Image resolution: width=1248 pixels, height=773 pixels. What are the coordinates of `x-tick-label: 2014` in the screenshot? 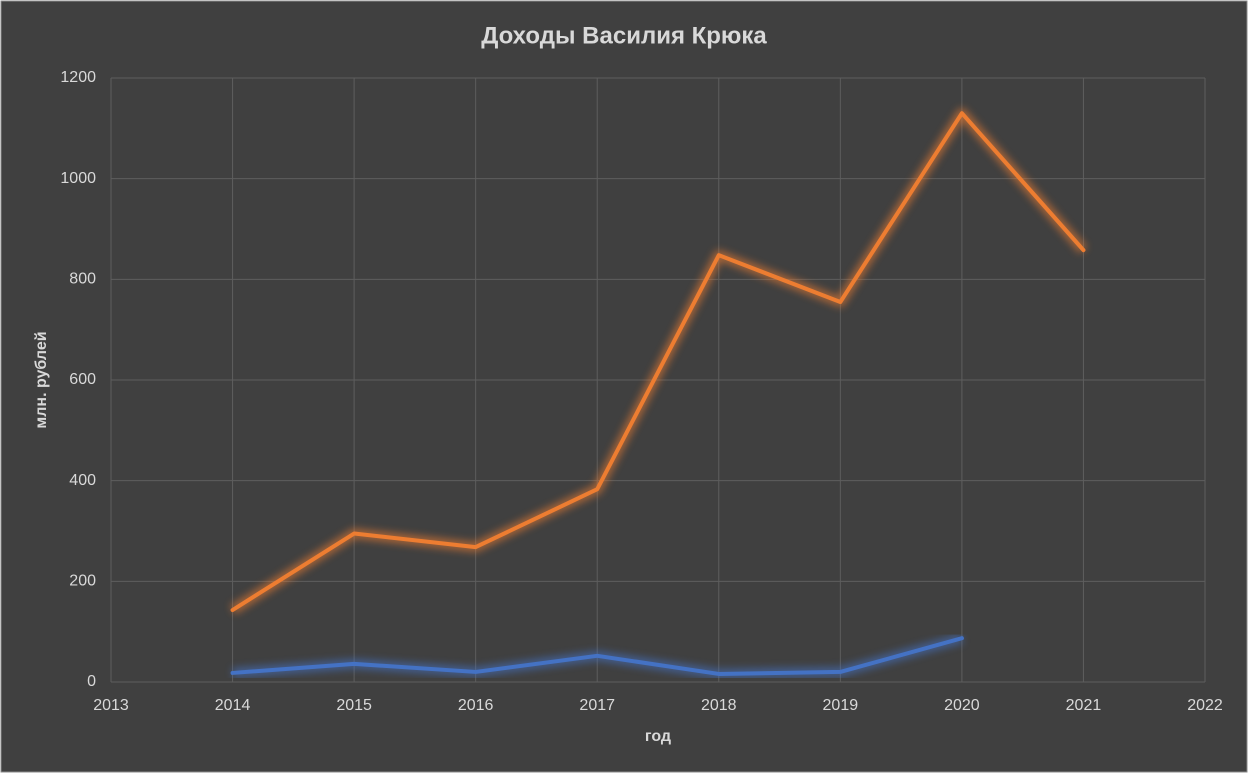 It's located at (233, 705).